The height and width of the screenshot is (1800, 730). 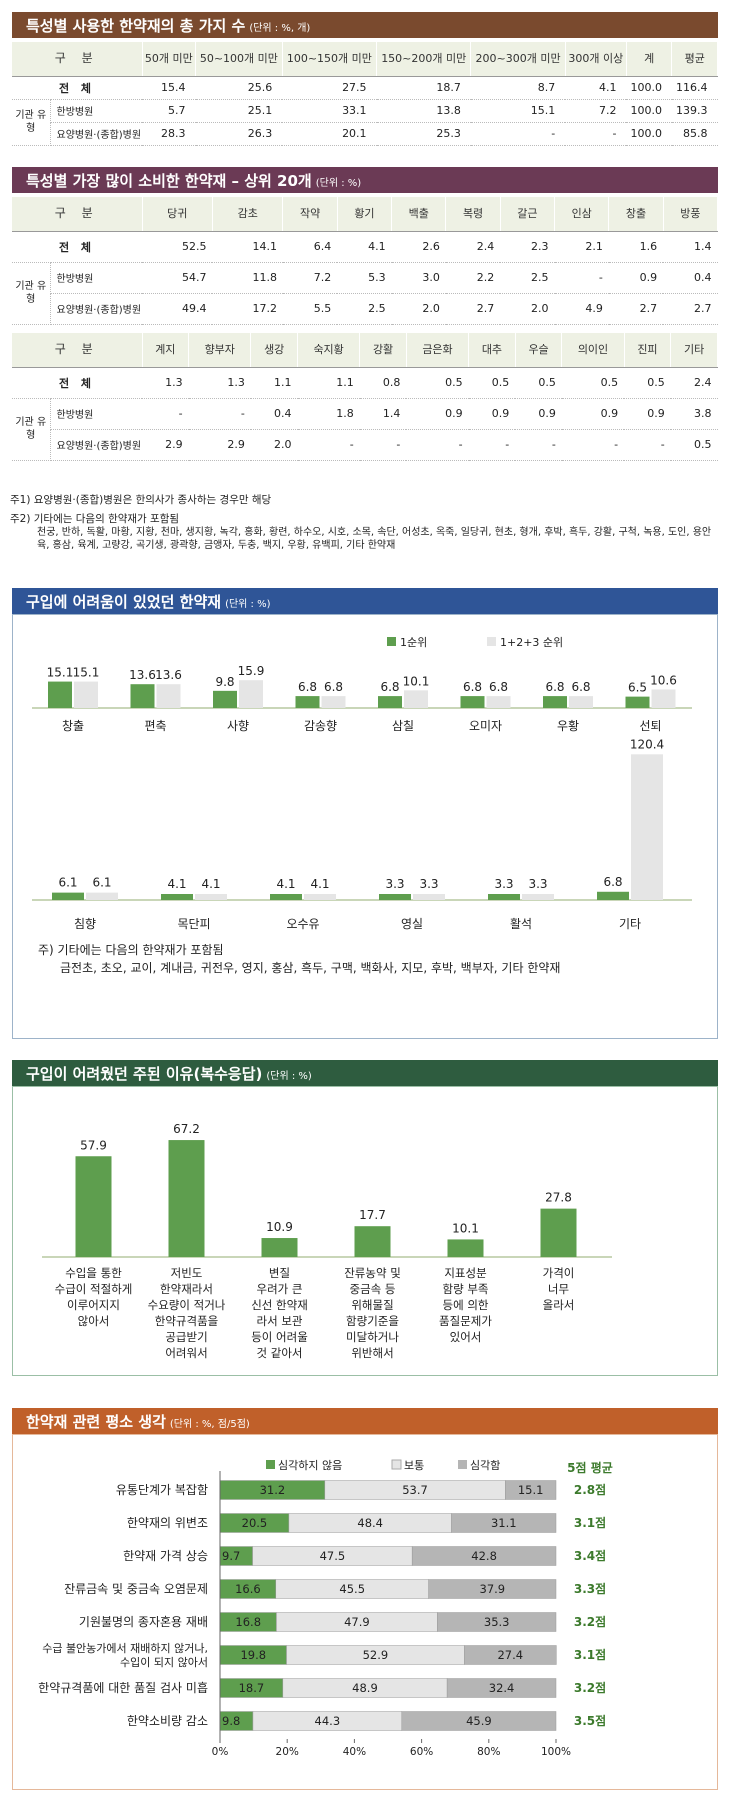 What do you see at coordinates (186, 1129) in the screenshot?
I see `bar-value-label: 67.2` at bounding box center [186, 1129].